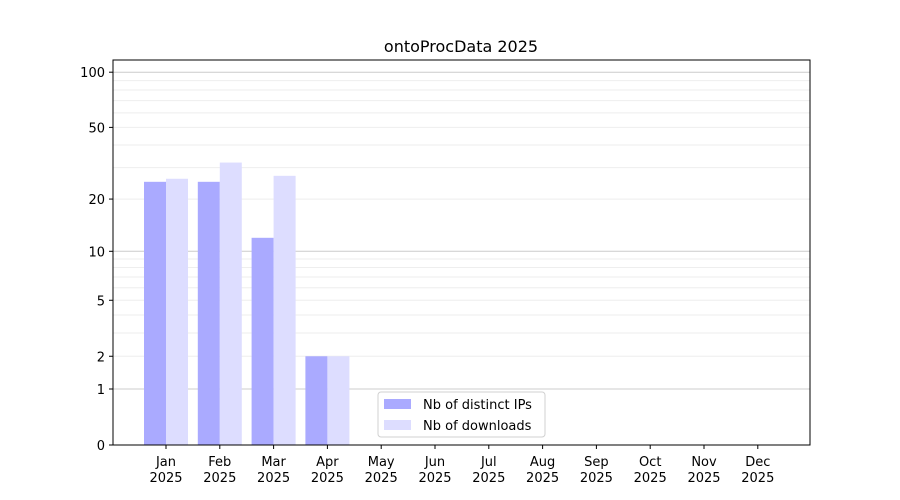  Describe the element at coordinates (477, 405) in the screenshot. I see `legend-label: Nb of distinct IPs` at that location.